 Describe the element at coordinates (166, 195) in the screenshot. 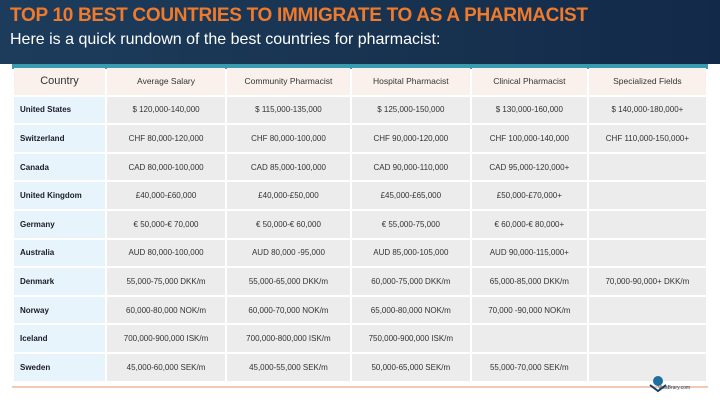

I see `salary-cell: £40,000-£60,000` at that location.